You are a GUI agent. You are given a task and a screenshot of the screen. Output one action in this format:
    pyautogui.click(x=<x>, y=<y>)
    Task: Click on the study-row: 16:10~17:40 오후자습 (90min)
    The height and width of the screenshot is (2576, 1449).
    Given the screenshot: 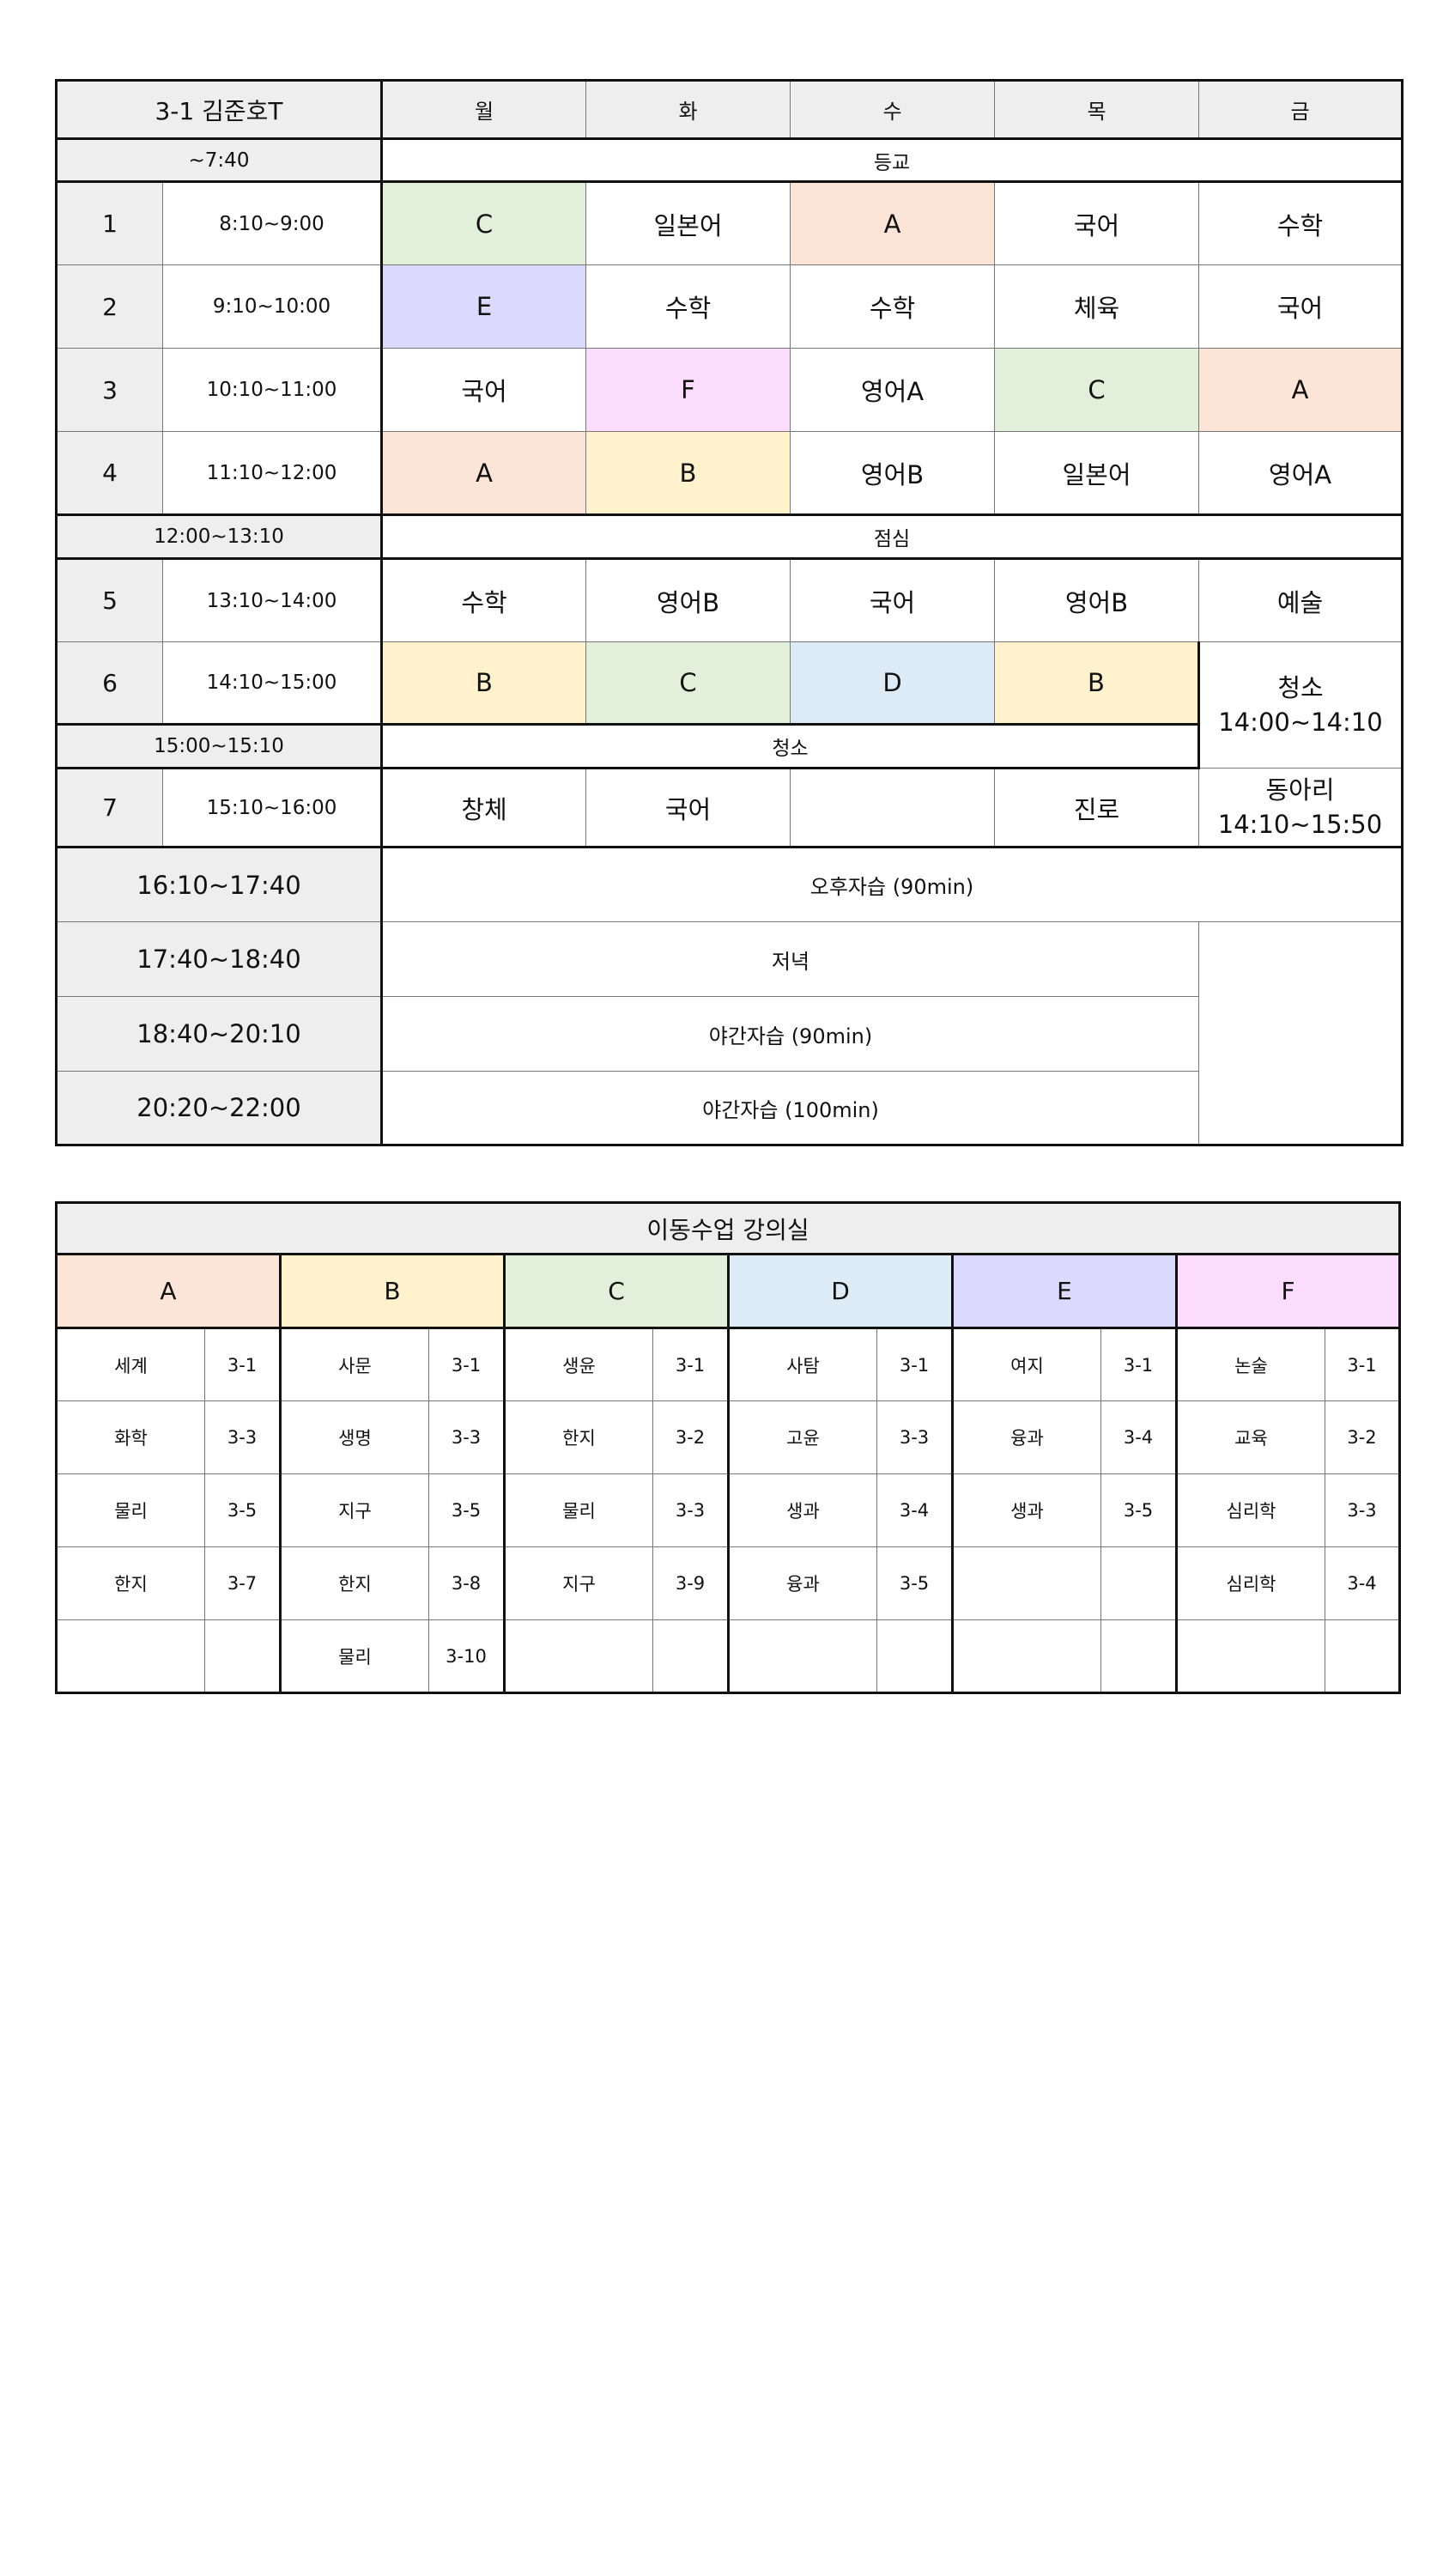 What is the action you would take?
    pyautogui.click(x=729, y=885)
    